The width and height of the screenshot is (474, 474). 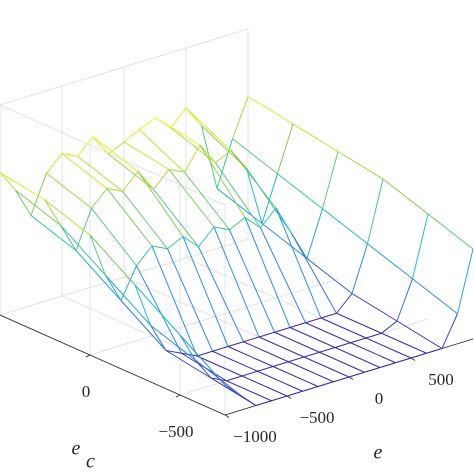 What do you see at coordinates (378, 453) in the screenshot?
I see `x-axis-title: e` at bounding box center [378, 453].